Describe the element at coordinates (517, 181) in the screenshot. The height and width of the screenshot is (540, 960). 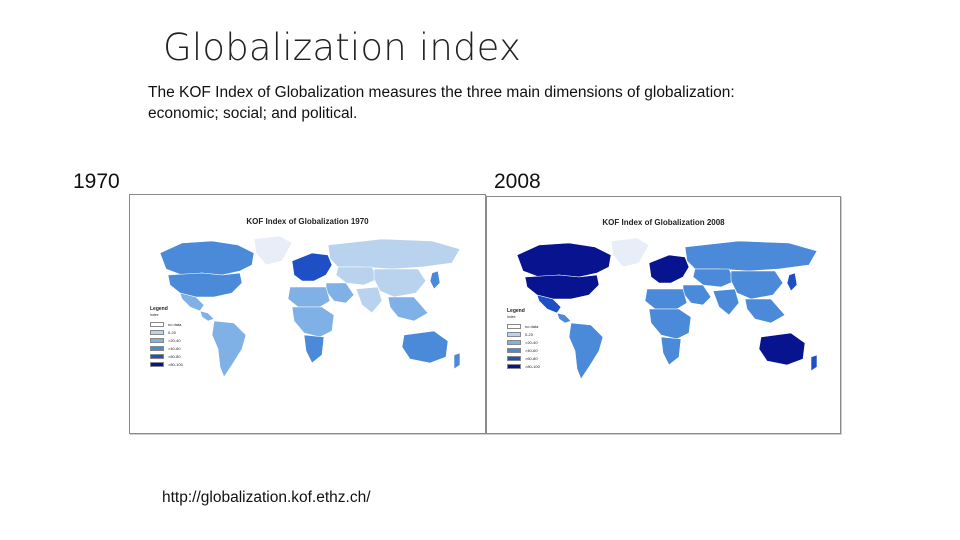
I see `year-label-2008: 2008` at that location.